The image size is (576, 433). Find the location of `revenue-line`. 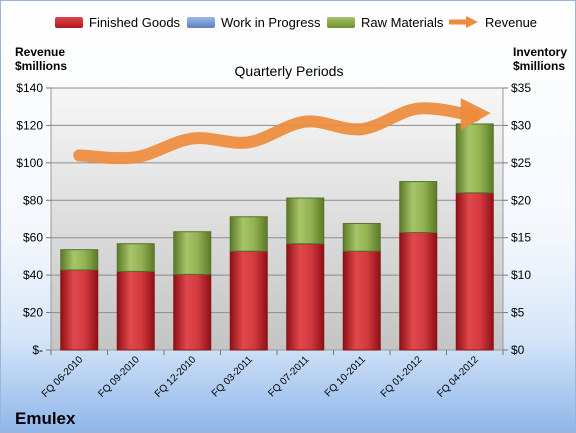

revenue-line is located at coordinates (277, 133).